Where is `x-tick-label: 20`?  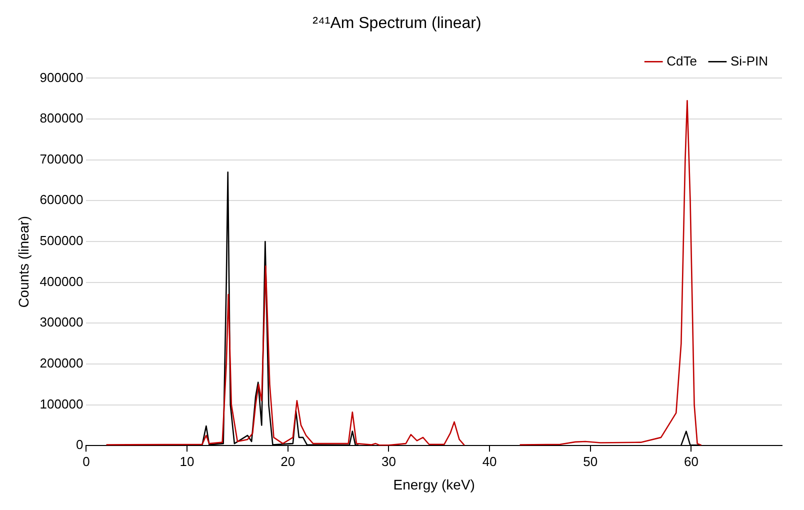
x-tick-label: 20 is located at coordinates (288, 461).